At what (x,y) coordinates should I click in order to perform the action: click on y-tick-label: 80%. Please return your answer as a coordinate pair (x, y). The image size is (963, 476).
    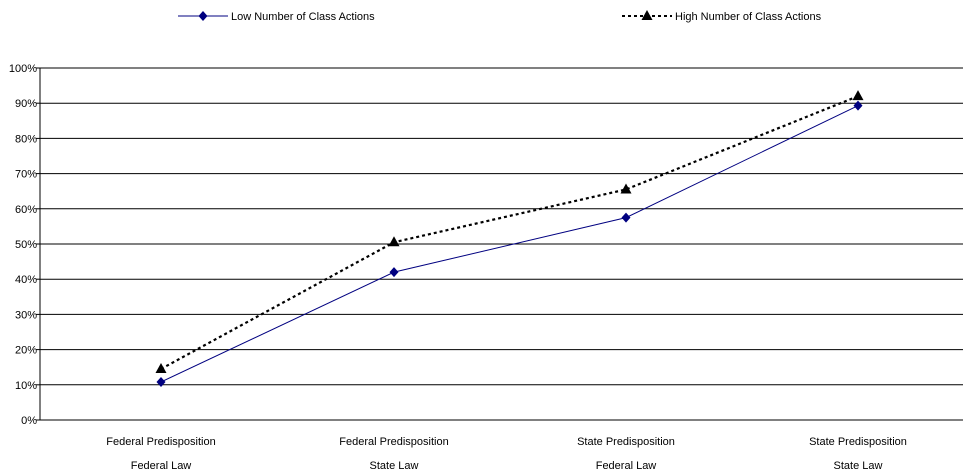
    Looking at the image, I should click on (26, 139).